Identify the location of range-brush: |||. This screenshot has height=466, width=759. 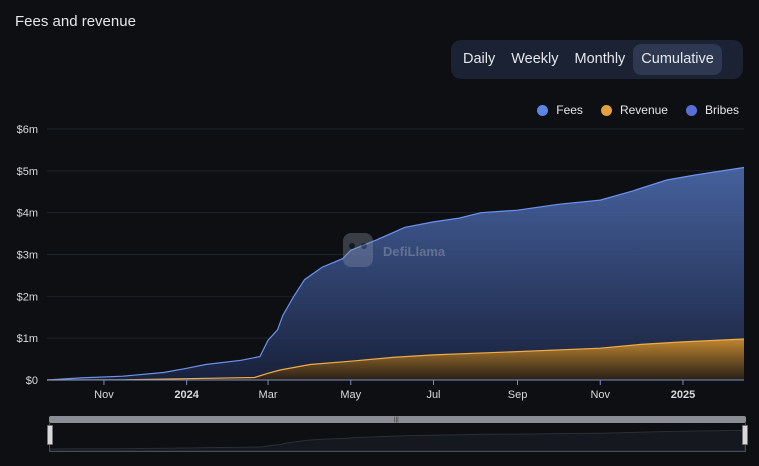
(397, 434).